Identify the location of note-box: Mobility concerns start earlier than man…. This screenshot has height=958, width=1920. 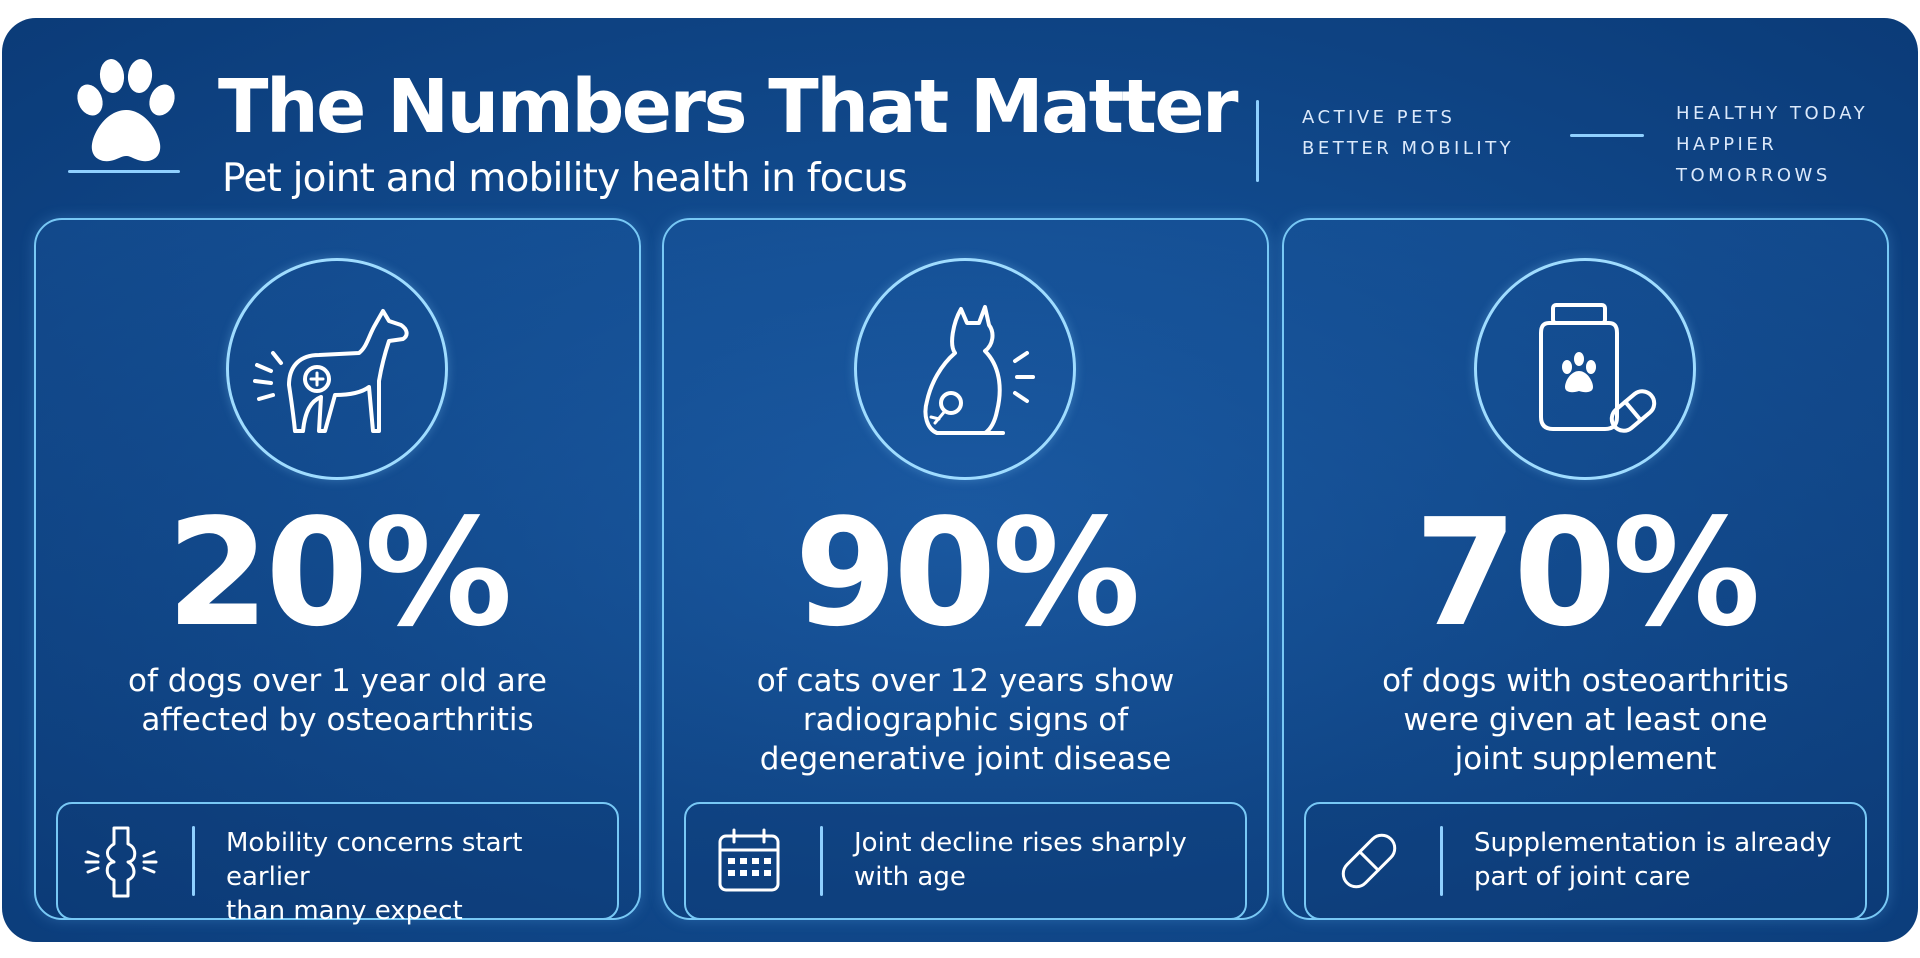
(337, 864).